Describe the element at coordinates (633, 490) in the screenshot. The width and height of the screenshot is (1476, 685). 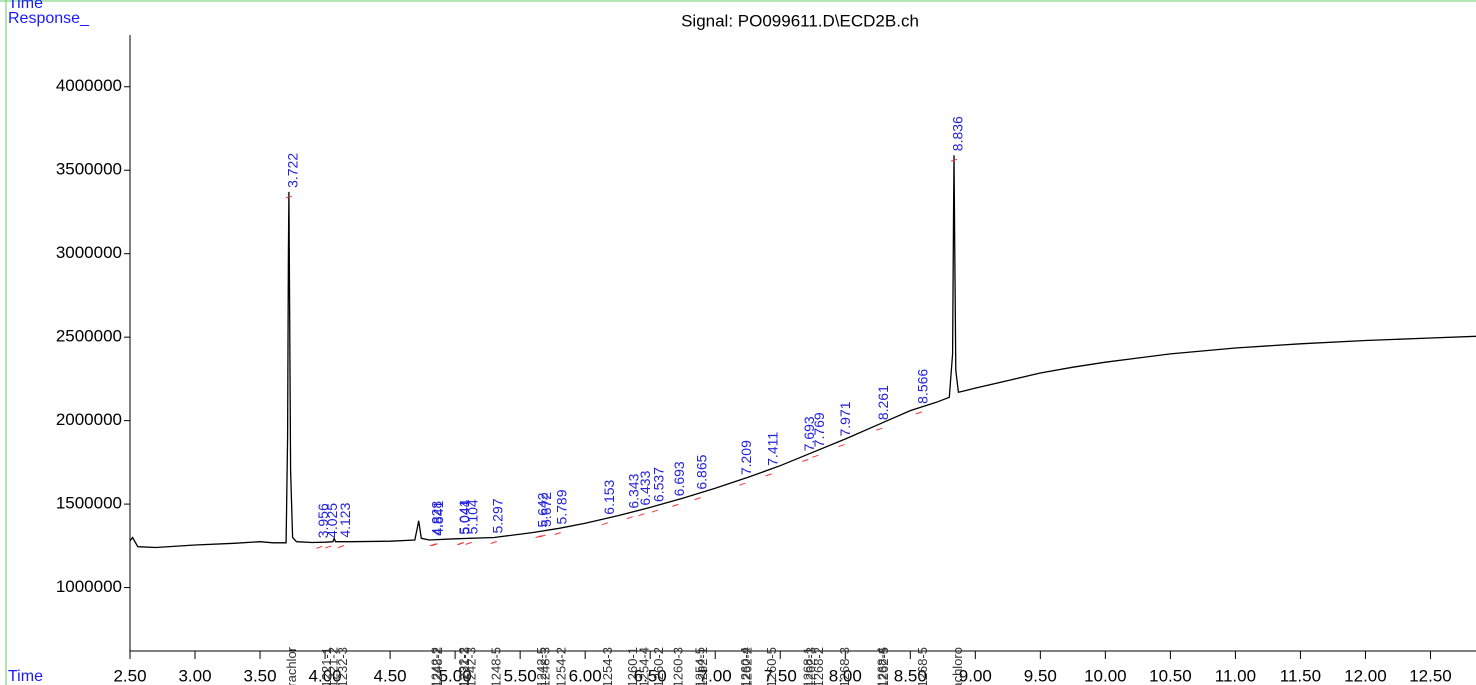
I see `peak-label: 6.343` at that location.